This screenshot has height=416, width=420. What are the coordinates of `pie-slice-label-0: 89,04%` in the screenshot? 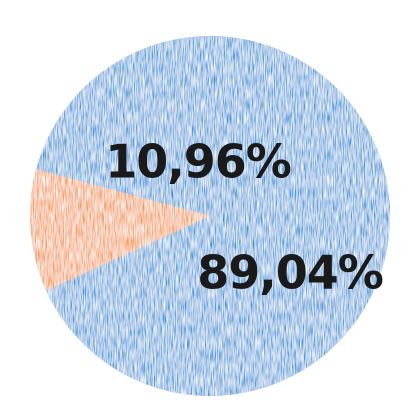 It's located at (290, 273).